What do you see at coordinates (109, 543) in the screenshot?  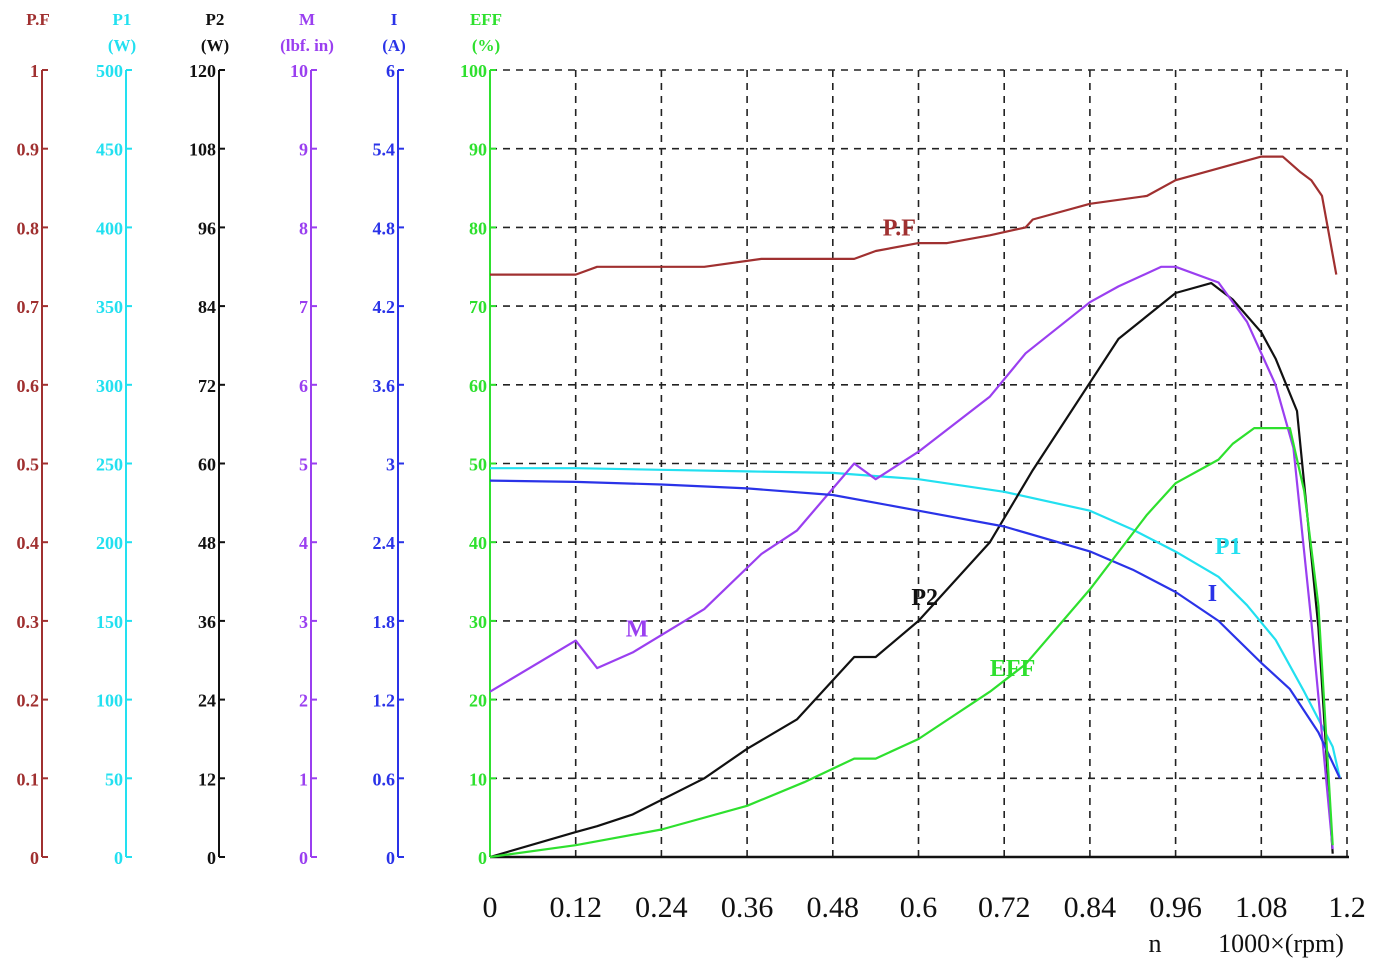 I see `y-tick-label: 200` at bounding box center [109, 543].